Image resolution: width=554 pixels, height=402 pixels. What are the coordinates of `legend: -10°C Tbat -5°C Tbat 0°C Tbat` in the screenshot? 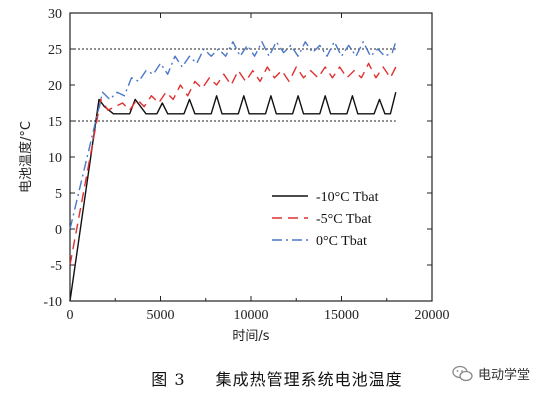 It's located at (325, 219).